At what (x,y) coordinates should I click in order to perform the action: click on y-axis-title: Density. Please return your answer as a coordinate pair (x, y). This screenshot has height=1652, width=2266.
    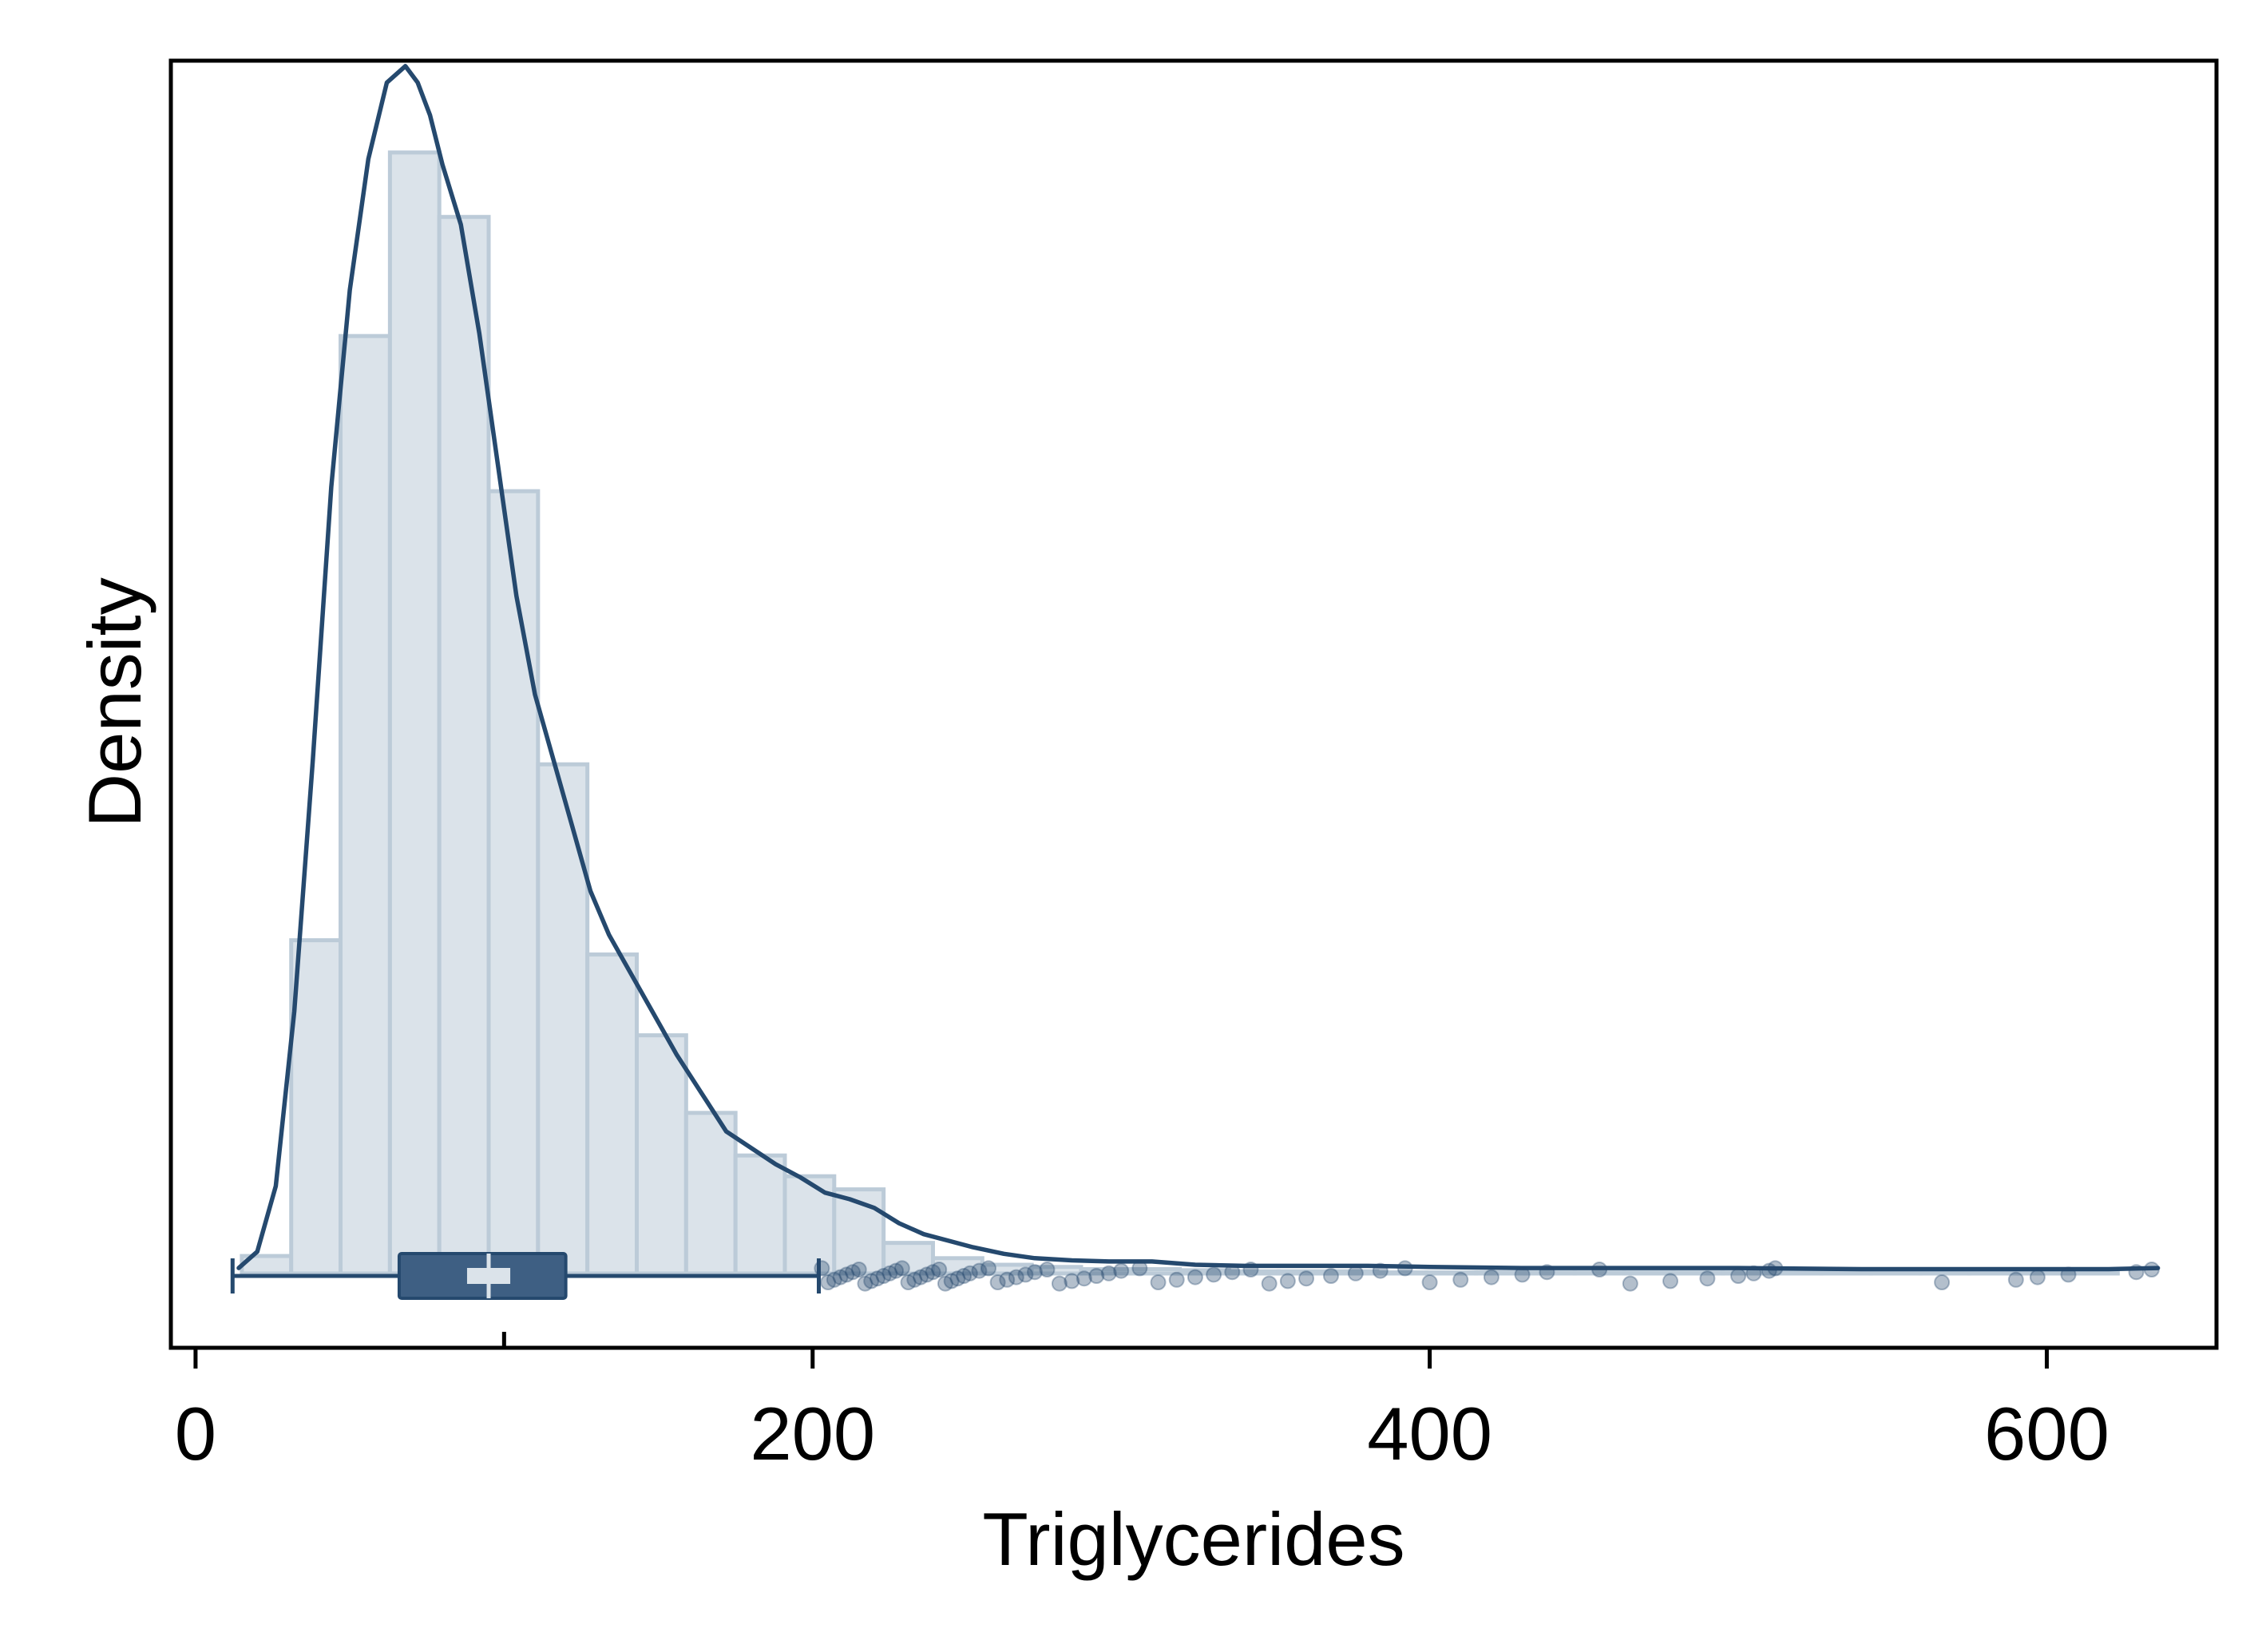
    Looking at the image, I should click on (114, 702).